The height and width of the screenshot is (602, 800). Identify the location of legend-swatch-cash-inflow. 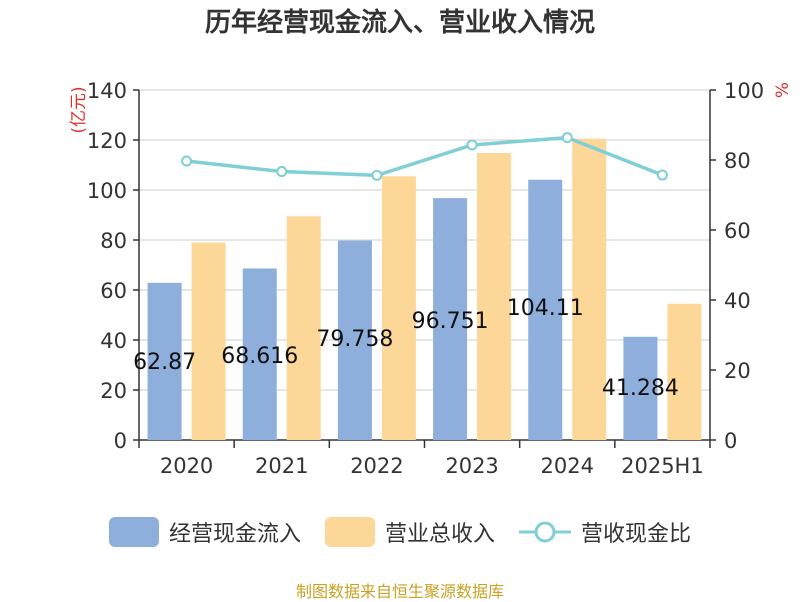
(133, 532).